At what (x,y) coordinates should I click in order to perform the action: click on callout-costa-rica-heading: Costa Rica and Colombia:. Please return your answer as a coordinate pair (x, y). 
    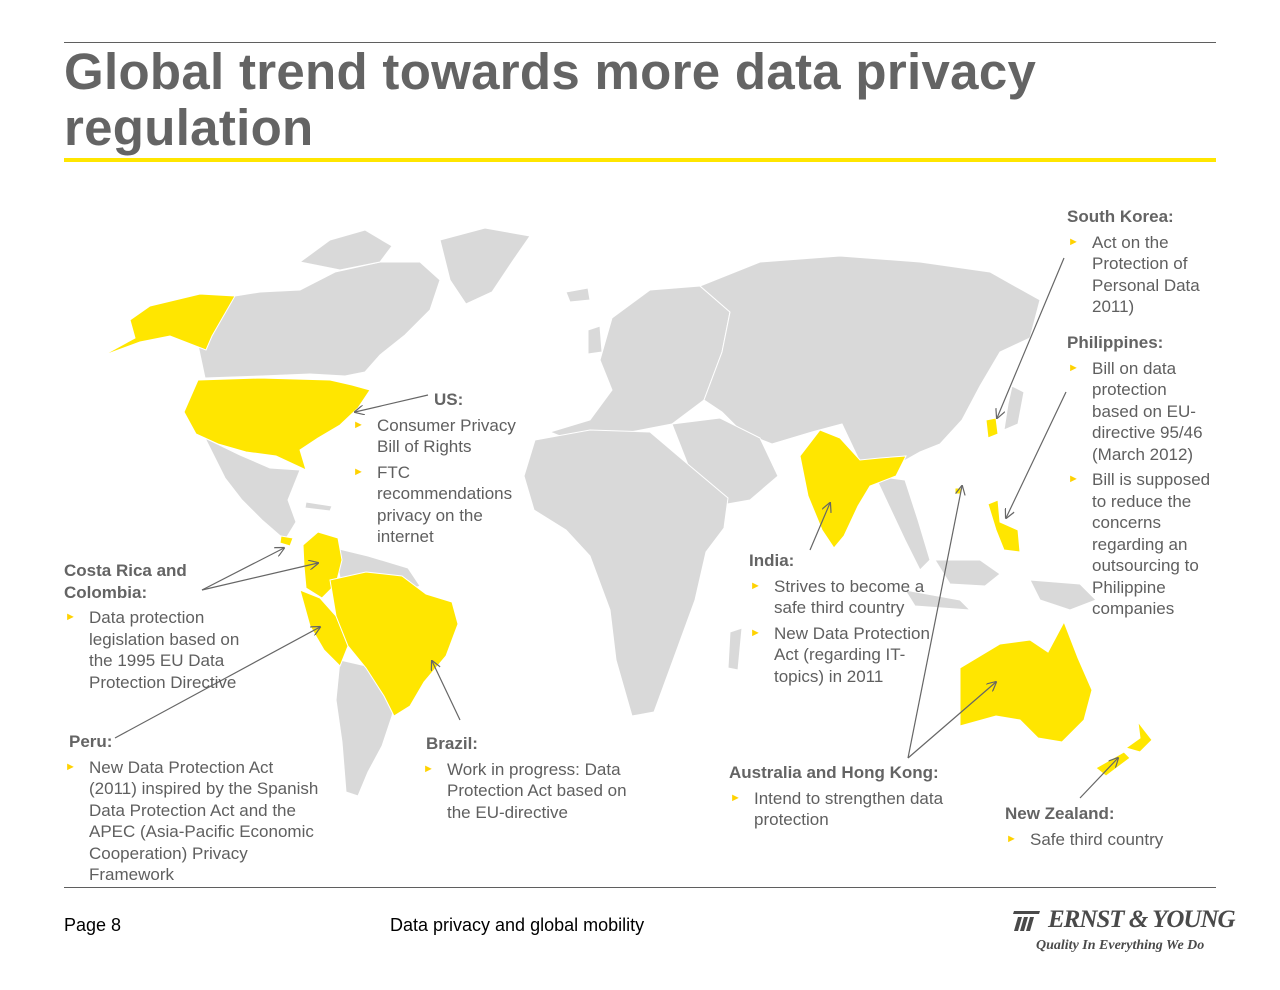
    Looking at the image, I should click on (125, 581).